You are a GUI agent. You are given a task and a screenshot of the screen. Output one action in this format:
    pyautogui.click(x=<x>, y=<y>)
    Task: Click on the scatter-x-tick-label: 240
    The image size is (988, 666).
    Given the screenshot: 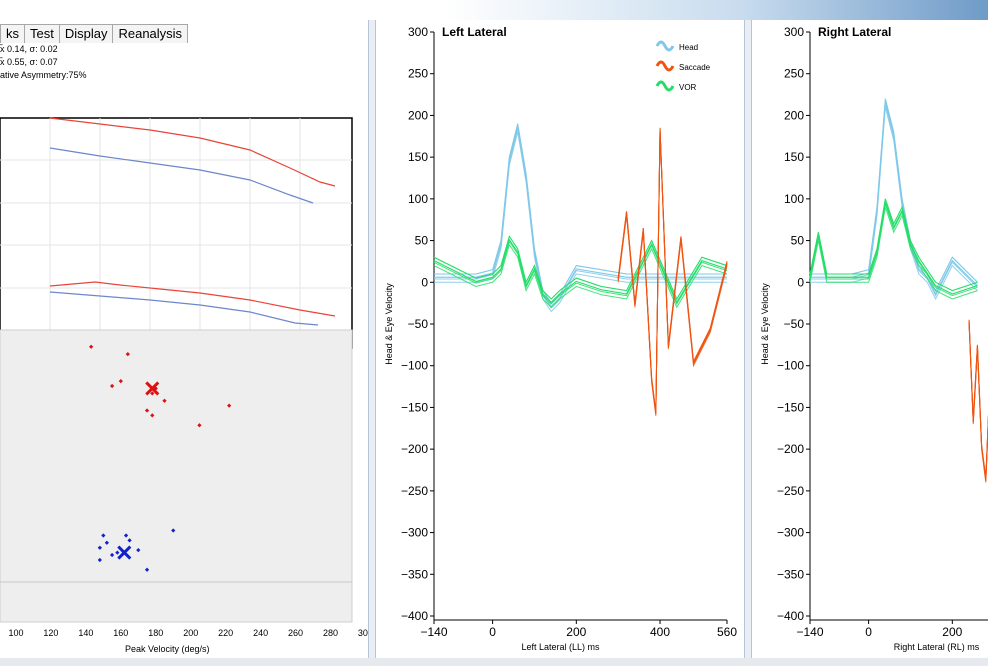 What is the action you would take?
    pyautogui.click(x=260, y=633)
    